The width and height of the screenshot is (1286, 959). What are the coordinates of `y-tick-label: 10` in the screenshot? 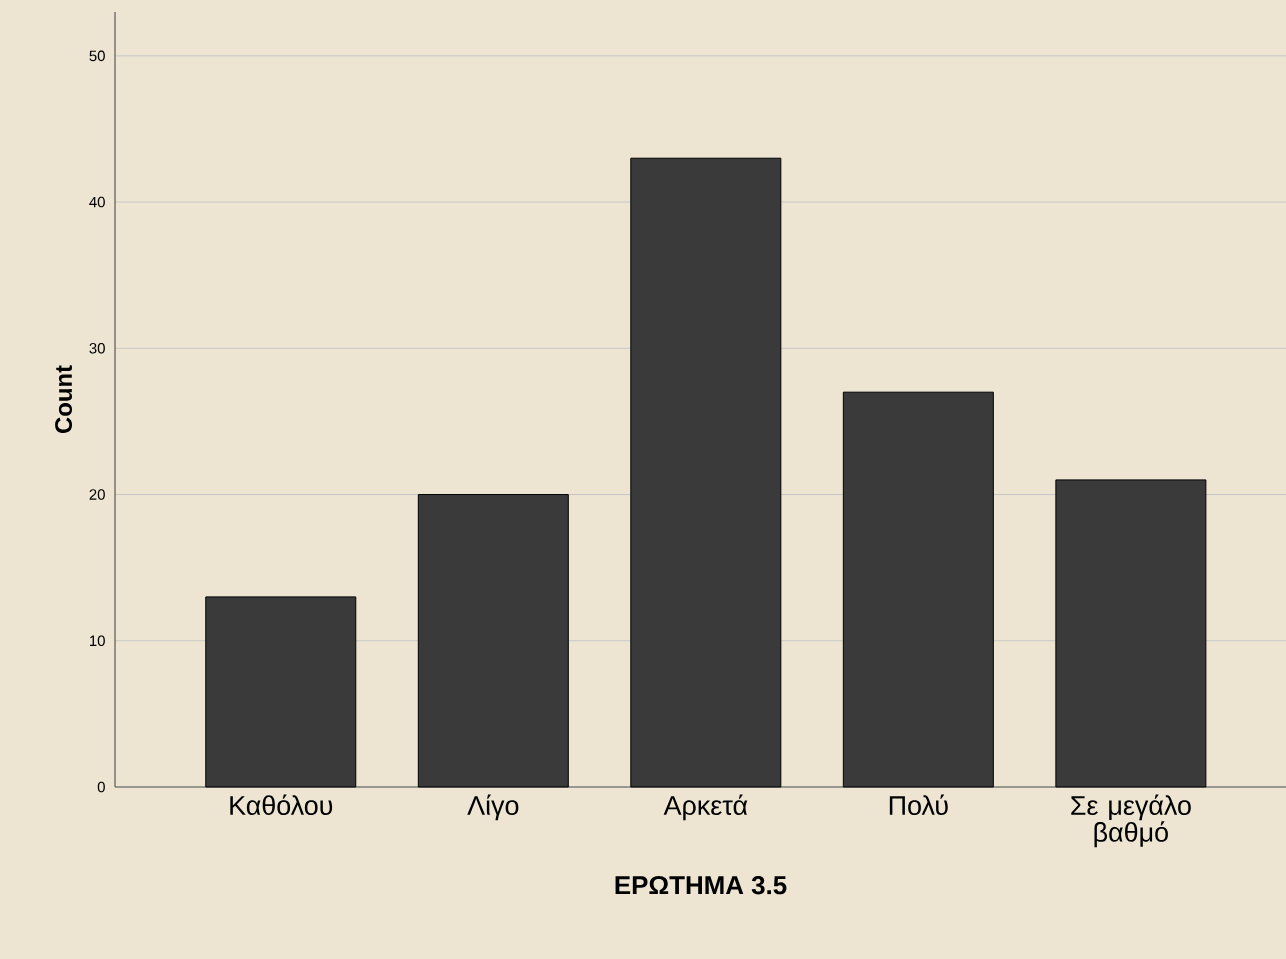 It's located at (97, 641).